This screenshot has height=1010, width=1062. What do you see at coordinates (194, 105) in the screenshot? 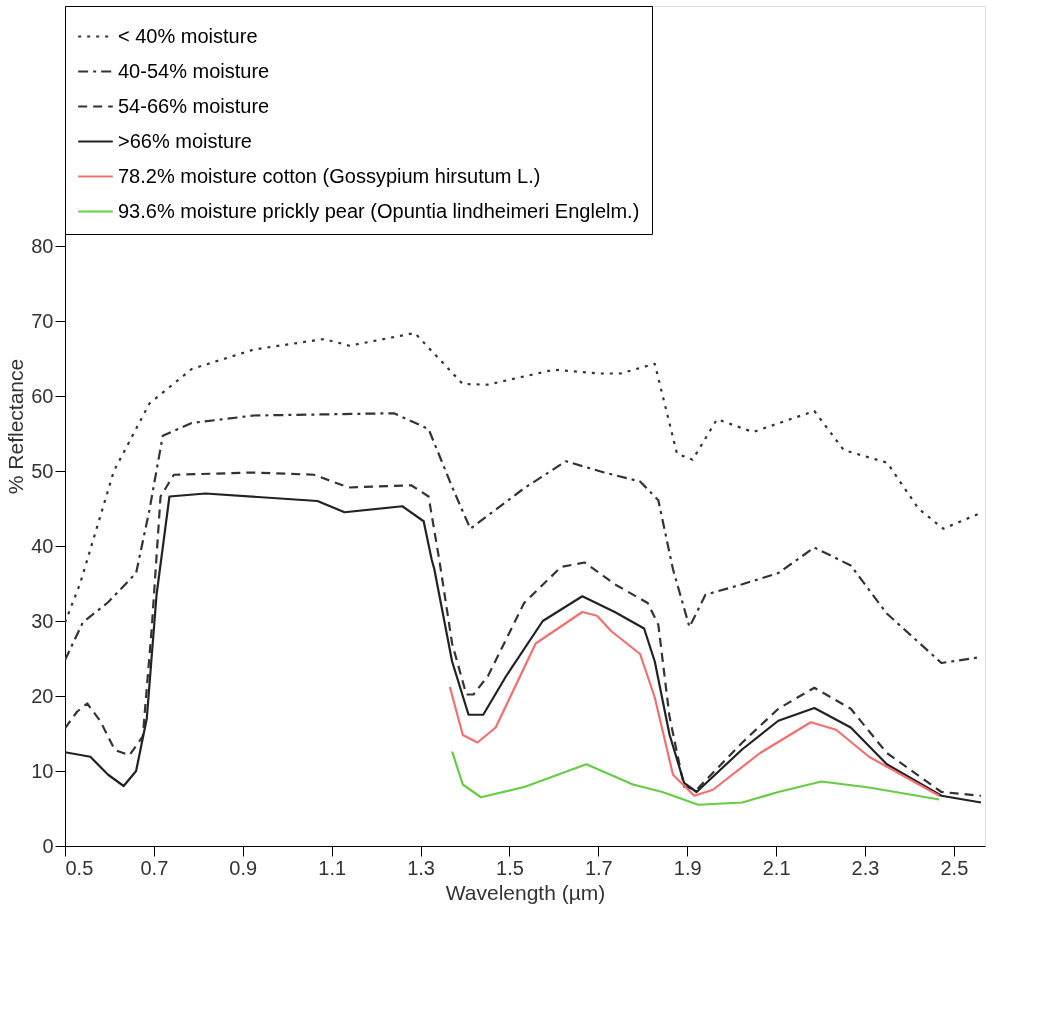
I see `legend-label: 54-66% moisture` at bounding box center [194, 105].